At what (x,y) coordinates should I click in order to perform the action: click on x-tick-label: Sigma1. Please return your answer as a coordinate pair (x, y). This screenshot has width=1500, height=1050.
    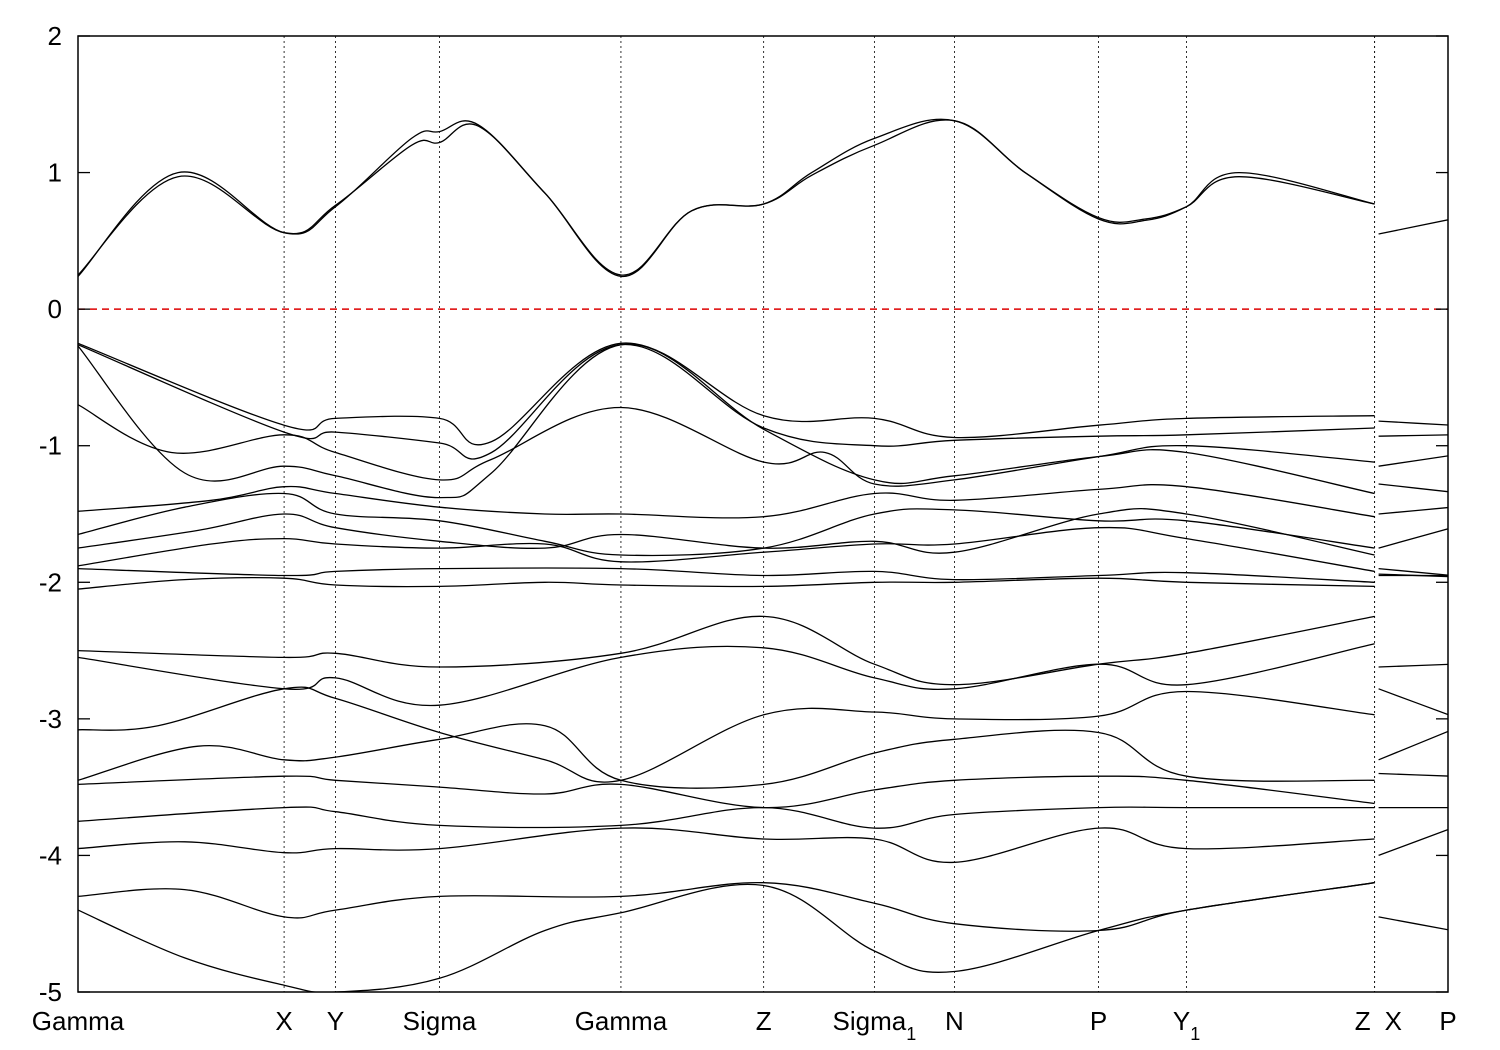
    Looking at the image, I should click on (875, 1025).